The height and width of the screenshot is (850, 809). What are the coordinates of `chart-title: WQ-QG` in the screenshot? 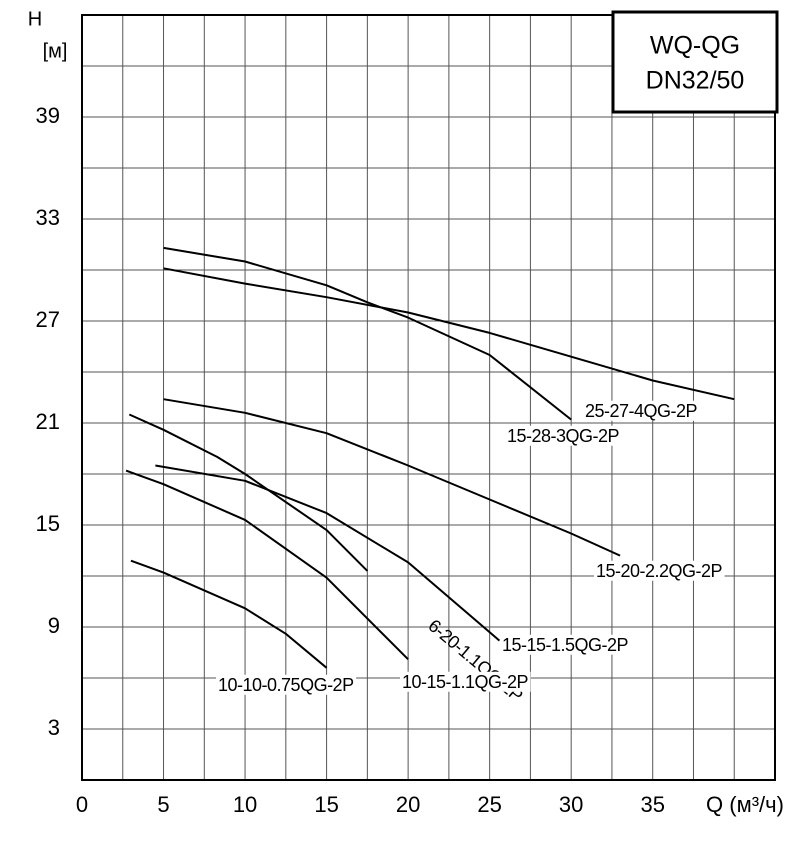 It's located at (695, 46).